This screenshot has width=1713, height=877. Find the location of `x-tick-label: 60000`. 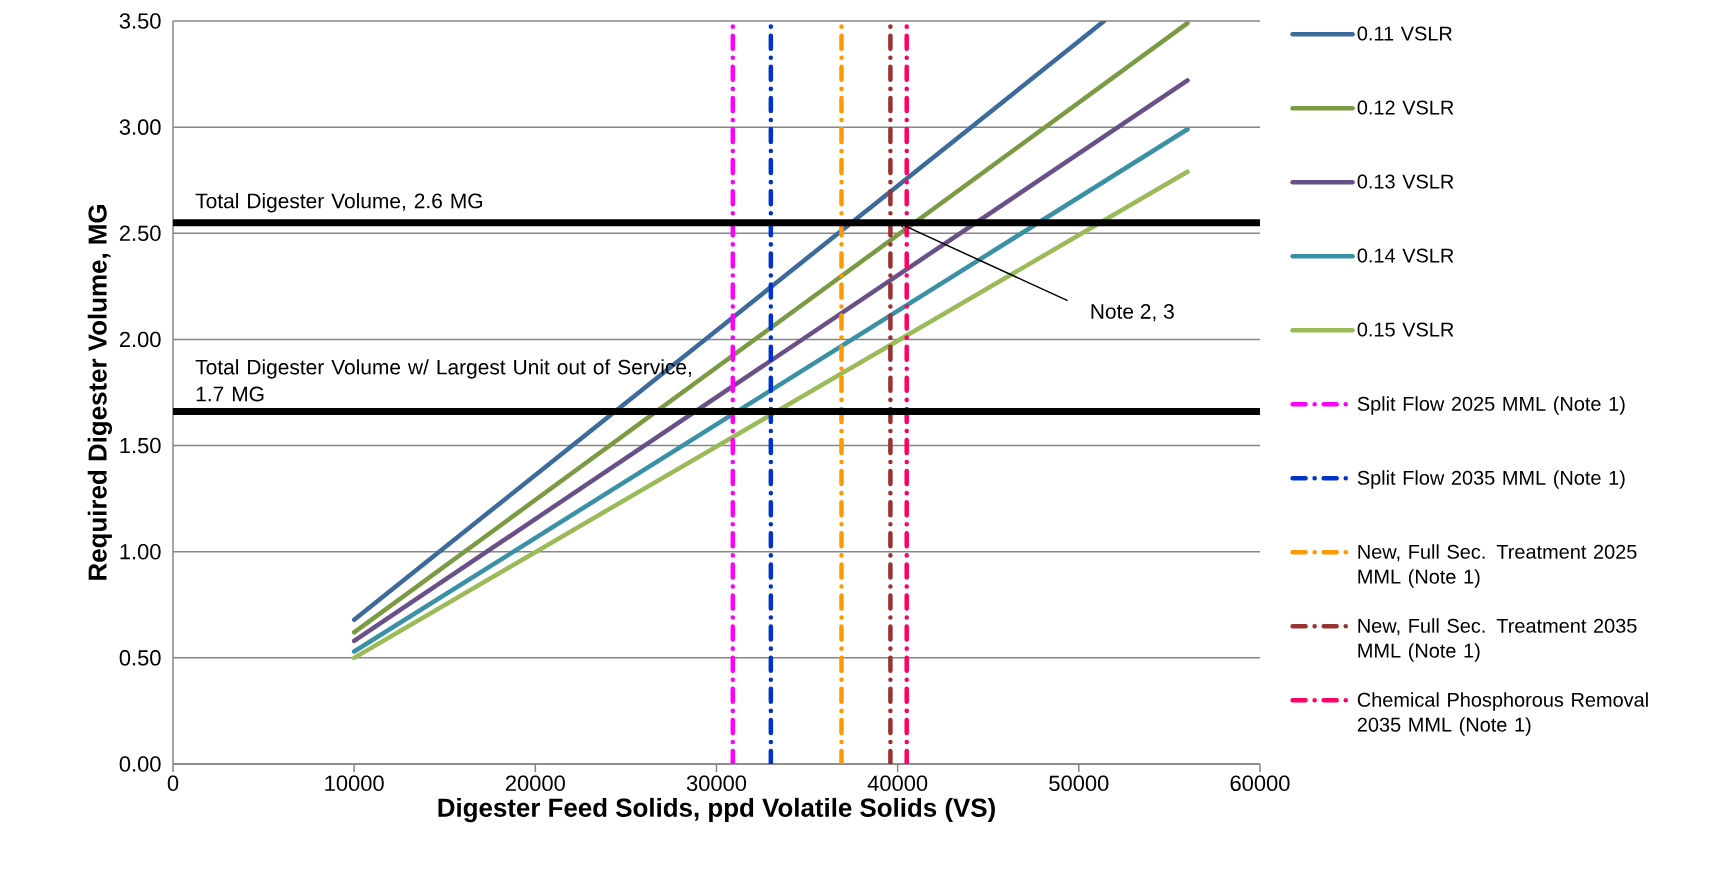

x-tick-label: 60000 is located at coordinates (1260, 783).